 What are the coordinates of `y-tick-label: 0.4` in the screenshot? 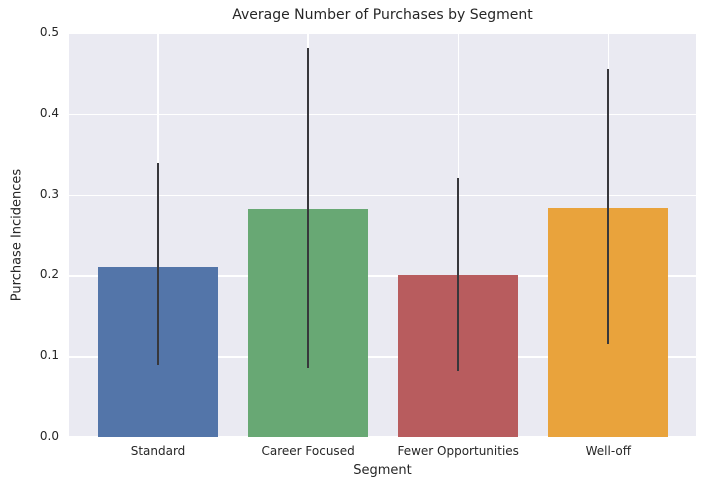 It's located at (49, 112).